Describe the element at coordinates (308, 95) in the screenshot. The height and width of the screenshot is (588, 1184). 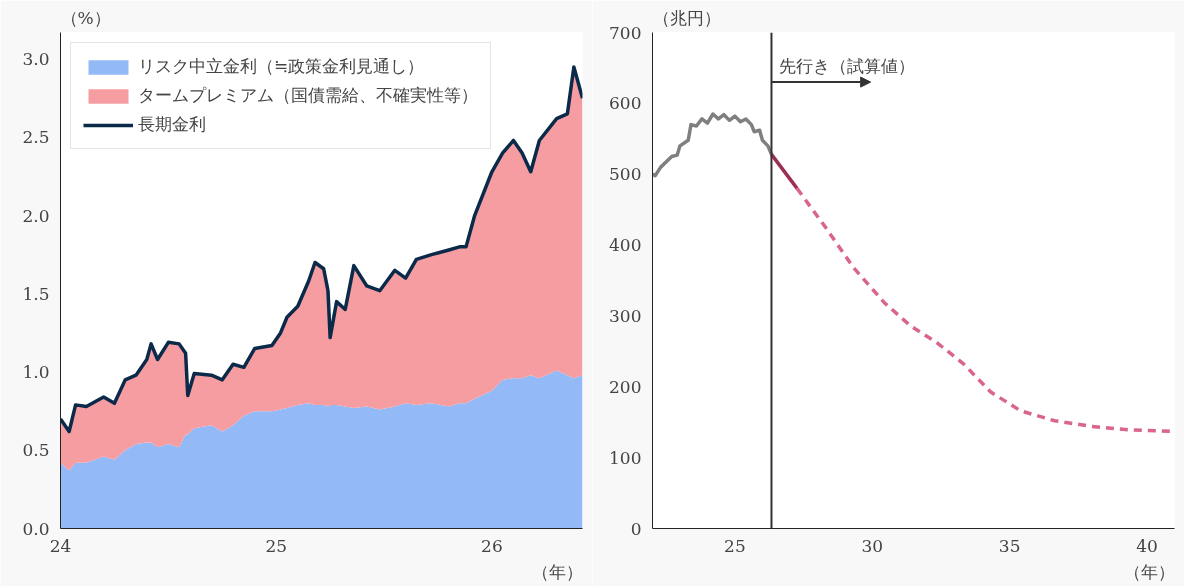
I see `legend-label: タームプレミアム（国債需給、不確実性等）` at that location.